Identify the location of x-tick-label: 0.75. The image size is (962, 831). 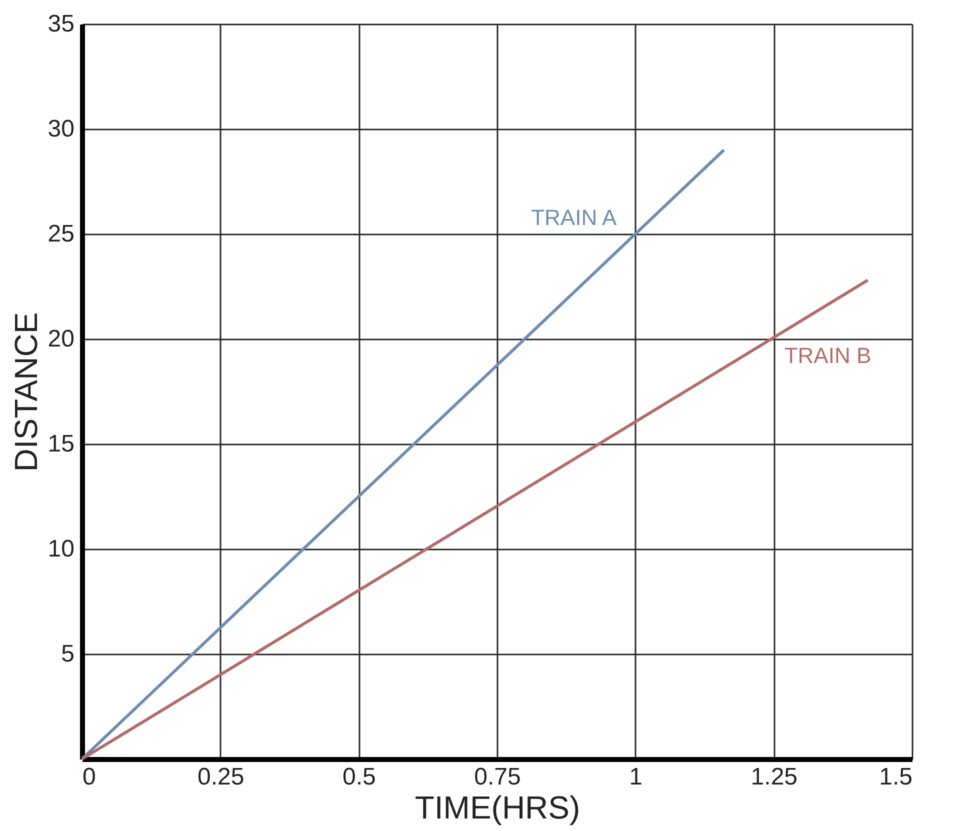
(497, 777).